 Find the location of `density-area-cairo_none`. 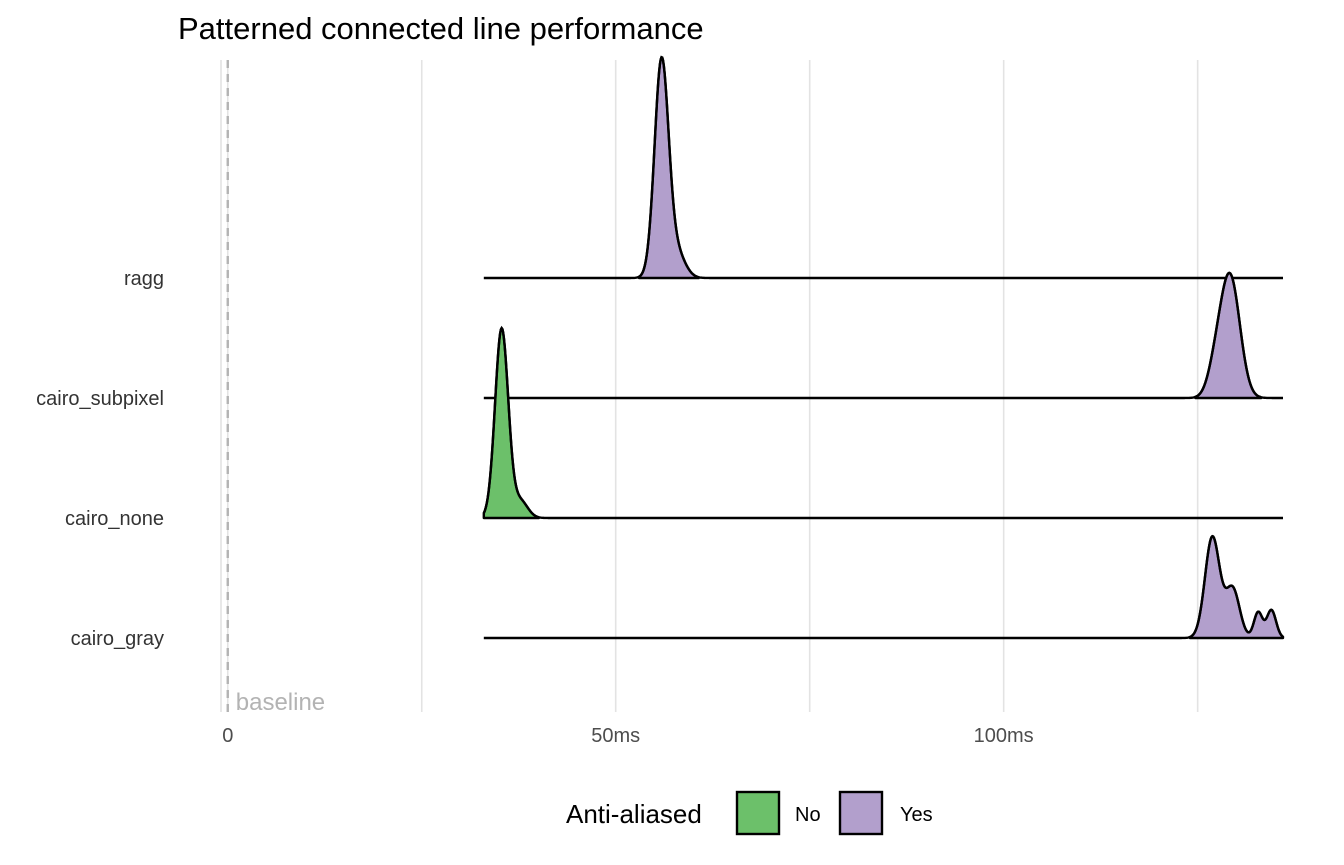

density-area-cairo_none is located at coordinates (511, 423).